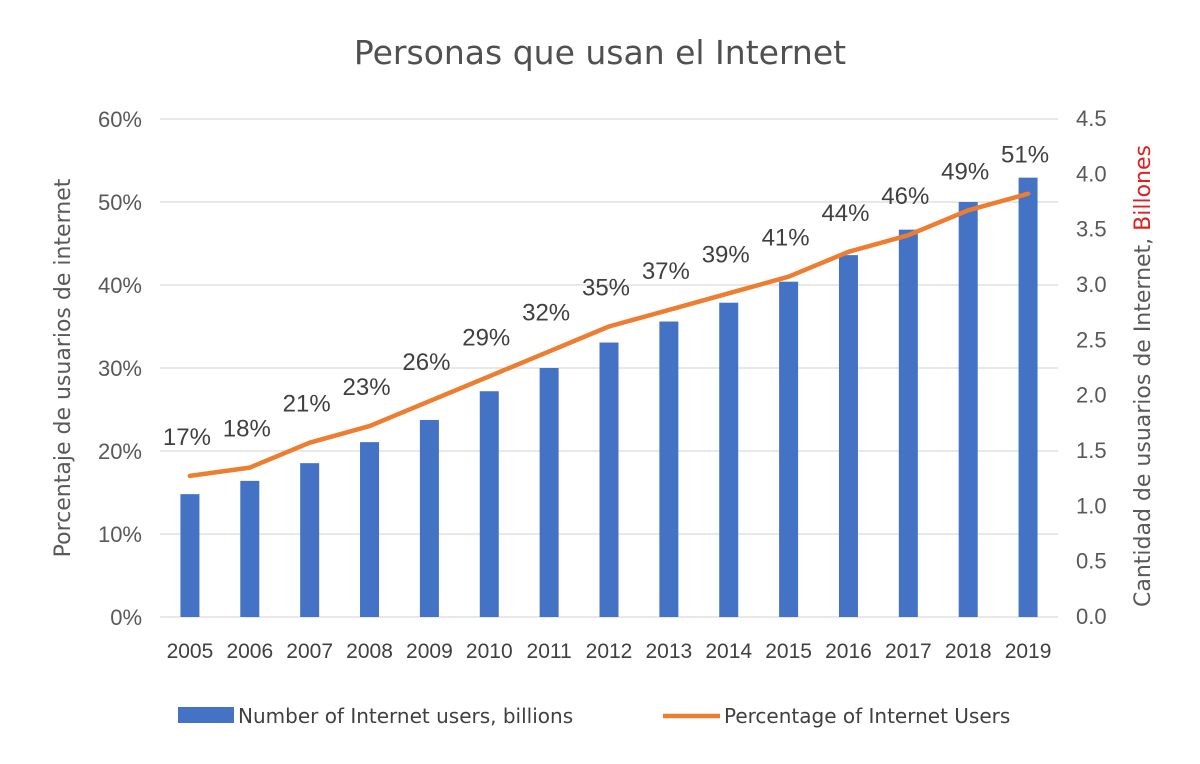 This screenshot has height=764, width=1200. What do you see at coordinates (367, 387) in the screenshot?
I see `data-label: 23%` at bounding box center [367, 387].